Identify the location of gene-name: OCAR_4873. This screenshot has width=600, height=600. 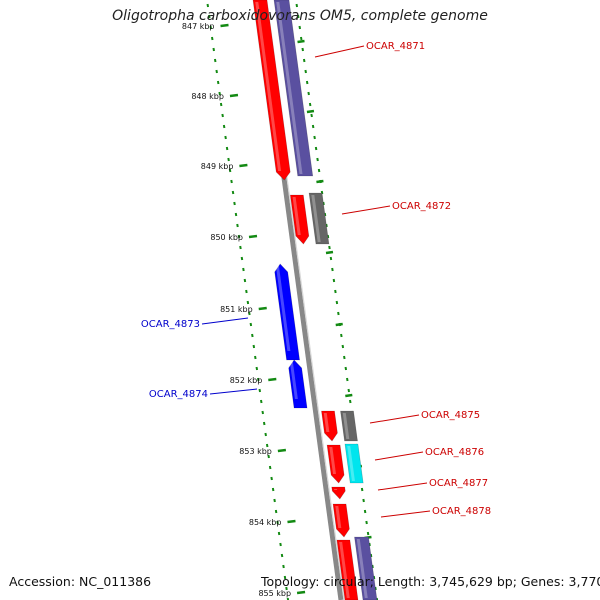
(170, 324).